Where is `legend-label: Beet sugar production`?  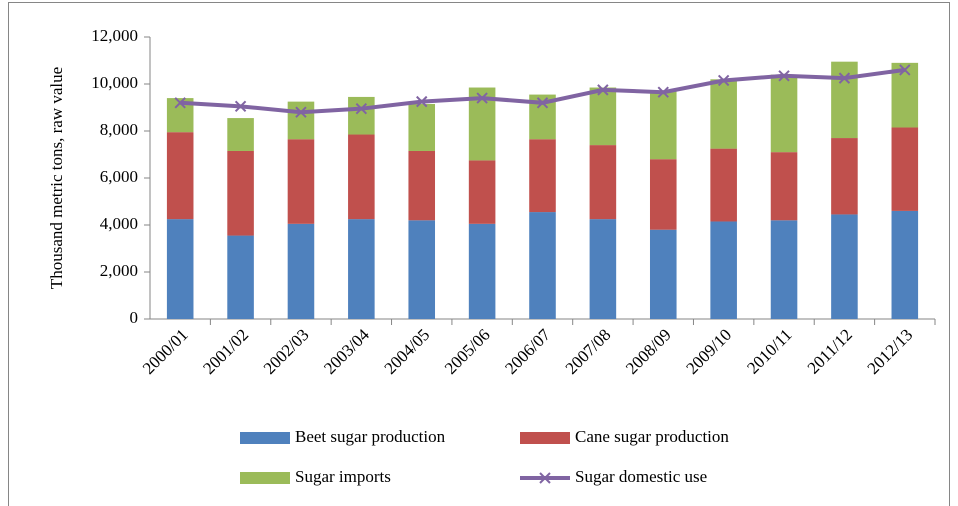
legend-label: Beet sugar production is located at coordinates (370, 436).